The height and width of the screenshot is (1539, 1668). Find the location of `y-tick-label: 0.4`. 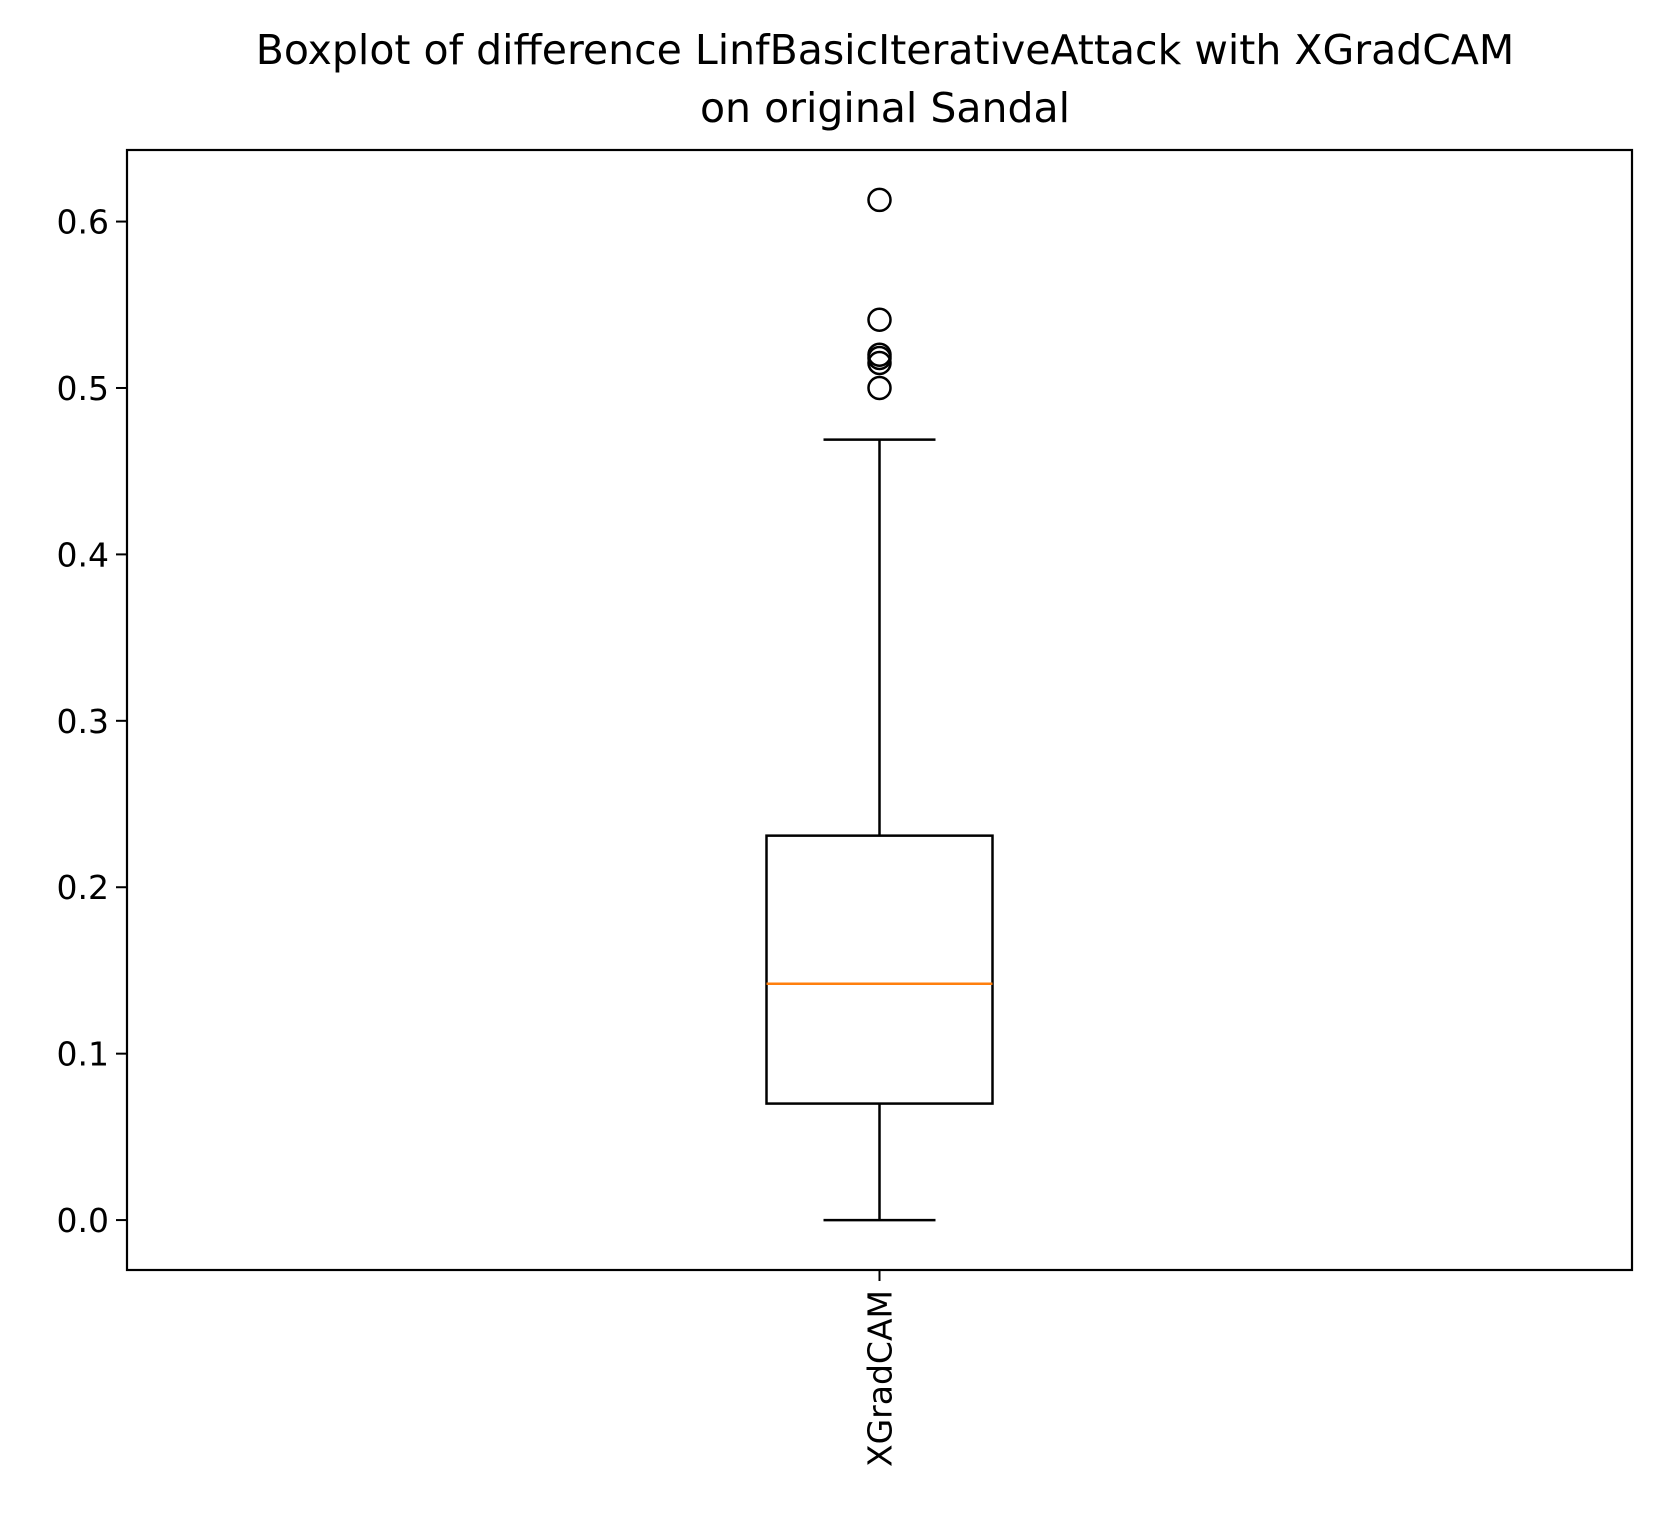

y-tick-label: 0.4 is located at coordinates (83, 554).